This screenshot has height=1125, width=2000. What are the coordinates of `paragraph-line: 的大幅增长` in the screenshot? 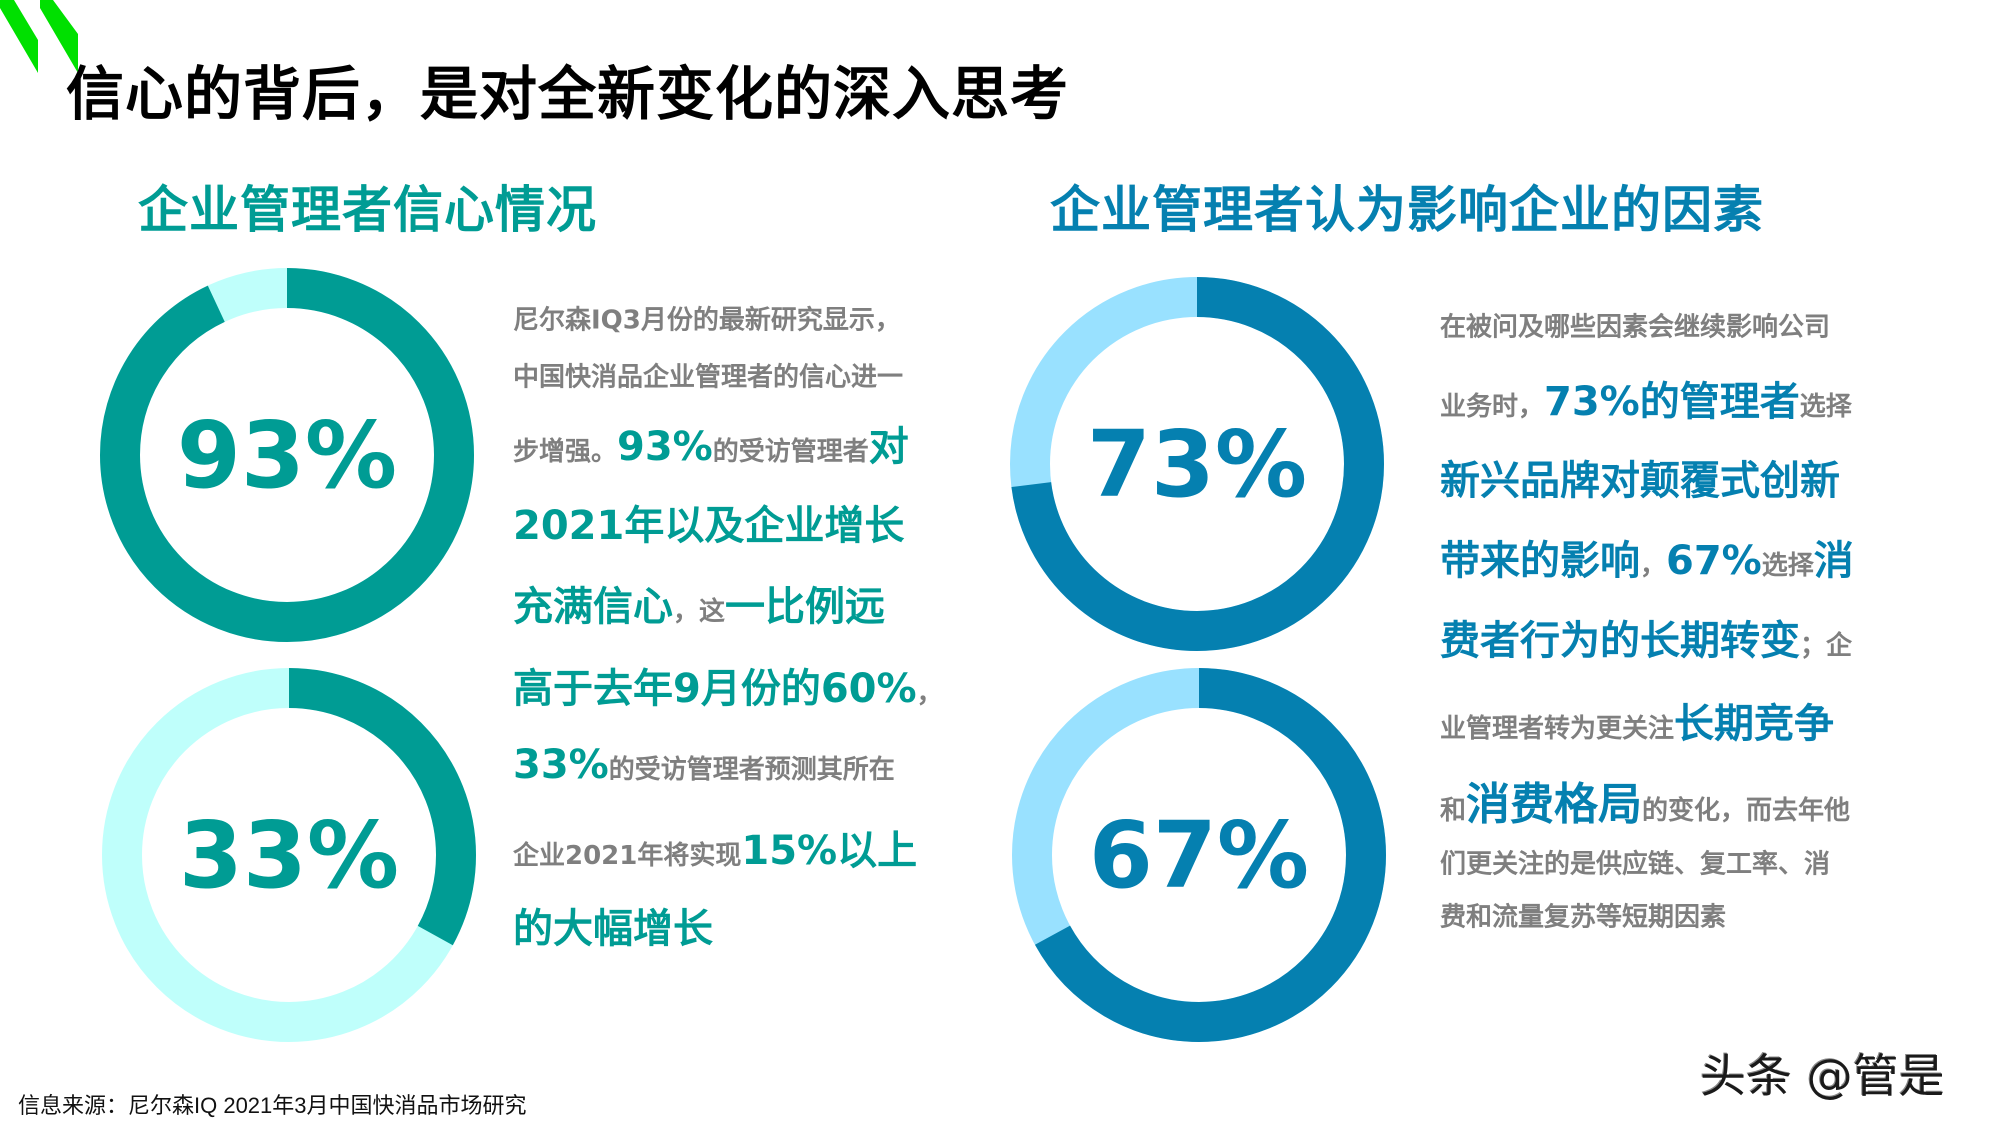 It's located at (613, 925).